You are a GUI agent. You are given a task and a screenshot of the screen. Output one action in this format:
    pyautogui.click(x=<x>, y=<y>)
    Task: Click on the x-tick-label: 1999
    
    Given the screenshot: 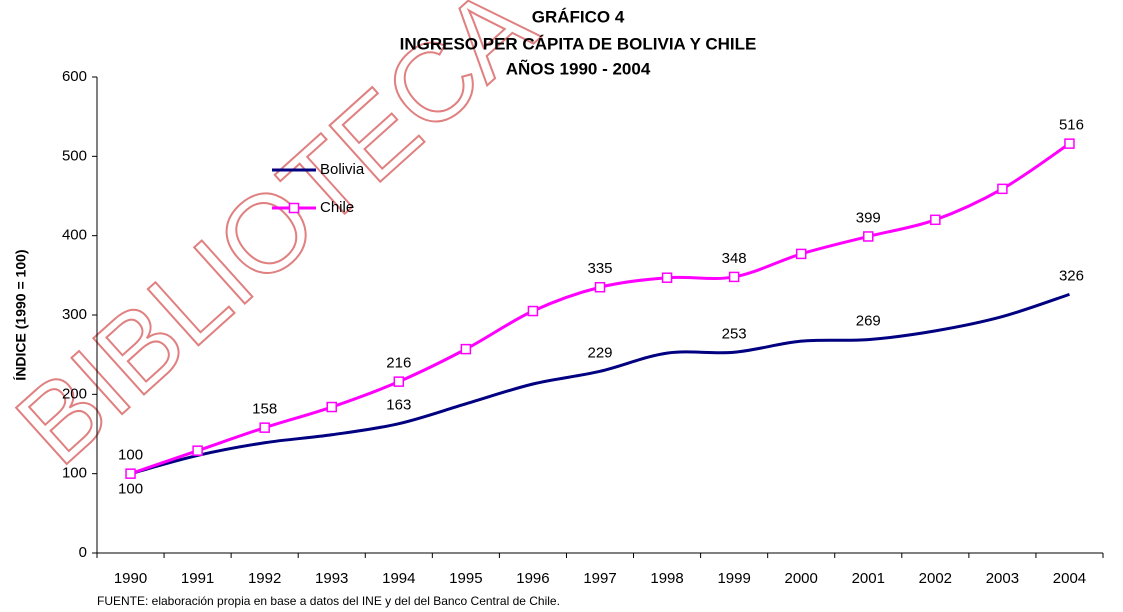 What is the action you would take?
    pyautogui.click(x=733, y=578)
    